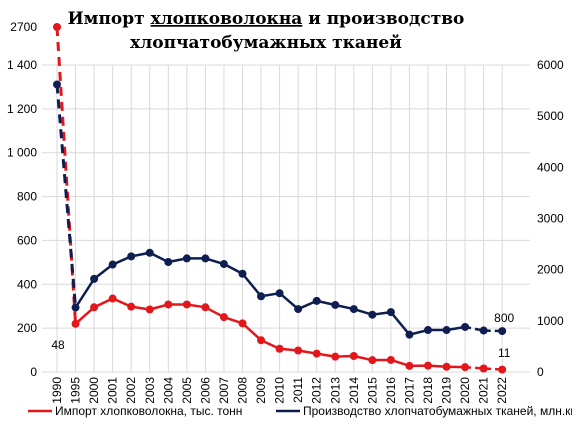 The image size is (572, 430). What do you see at coordinates (22, 65) in the screenshot?
I see `left-tick-label: 1 400` at bounding box center [22, 65].